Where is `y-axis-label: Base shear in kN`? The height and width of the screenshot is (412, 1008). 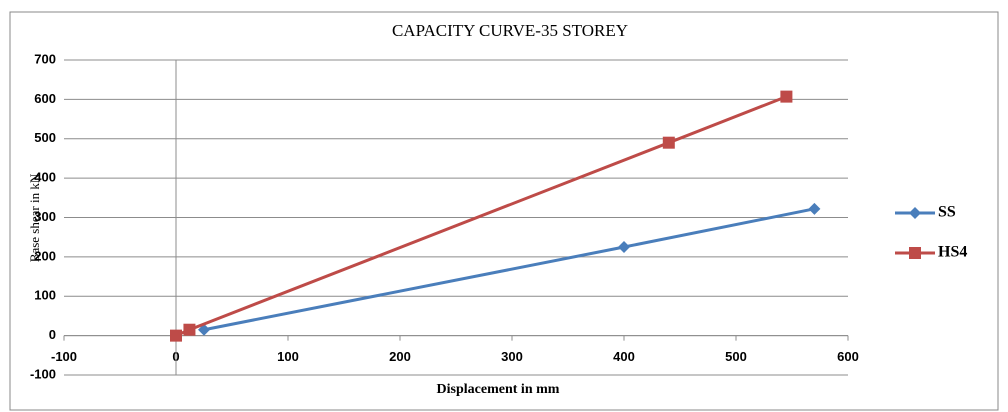 y-axis-label: Base shear in kN is located at coordinates (34, 217).